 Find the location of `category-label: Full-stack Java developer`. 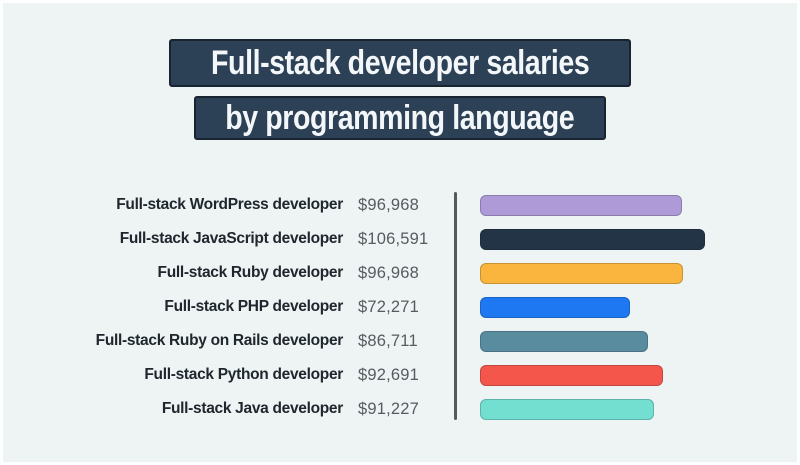

category-label: Full-stack Java developer is located at coordinates (252, 408).